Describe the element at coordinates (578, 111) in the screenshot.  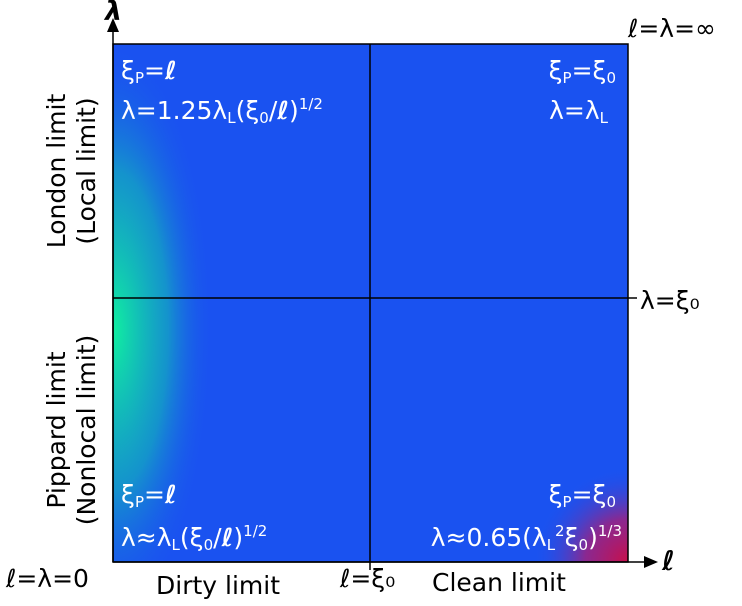
I see `top-right-lambda: λ=λL` at that location.